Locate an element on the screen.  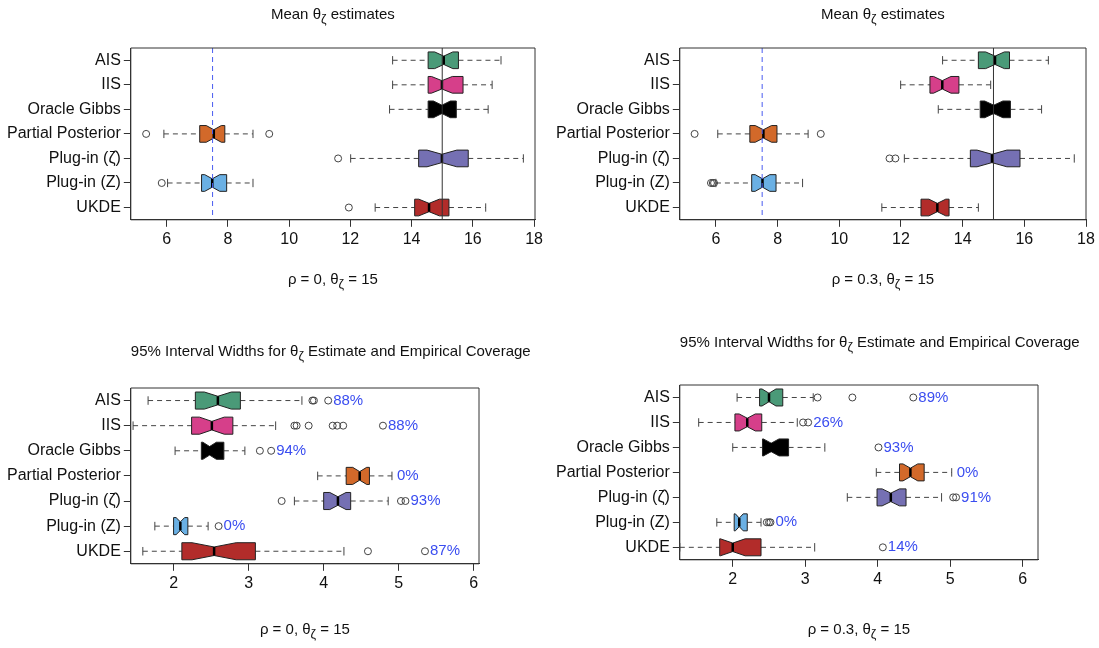
annotation: 87% is located at coordinates (444, 550).